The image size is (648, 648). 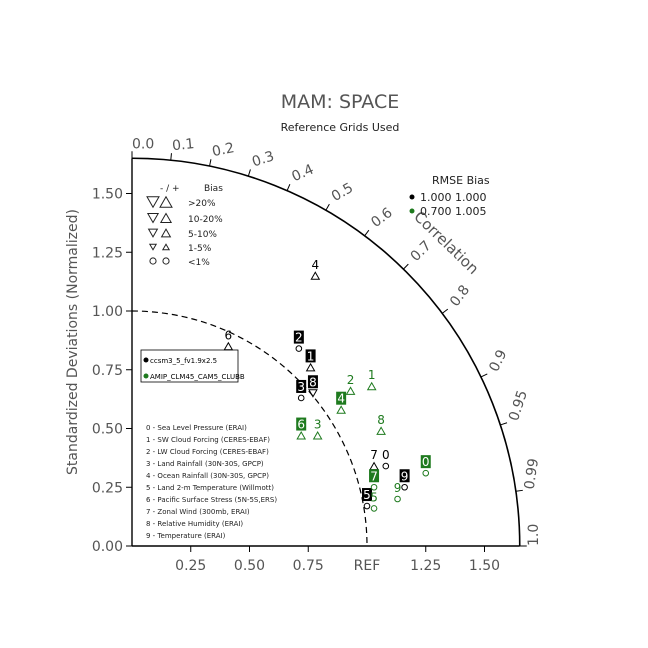 I want to click on variable-legend-item-0: 0 - Sea Level Pressure (ERAI), so click(x=196, y=428).